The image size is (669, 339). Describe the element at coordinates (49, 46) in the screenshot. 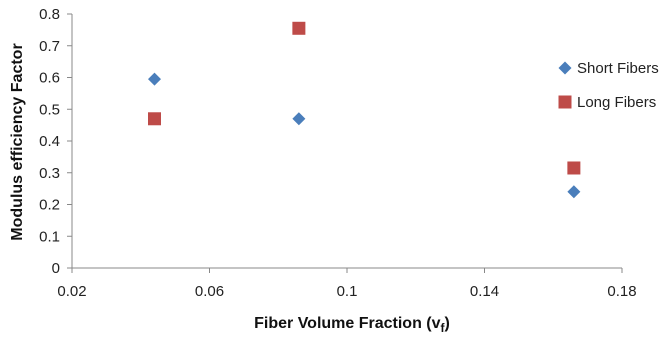

I see `y-tick-label: 0.7` at that location.